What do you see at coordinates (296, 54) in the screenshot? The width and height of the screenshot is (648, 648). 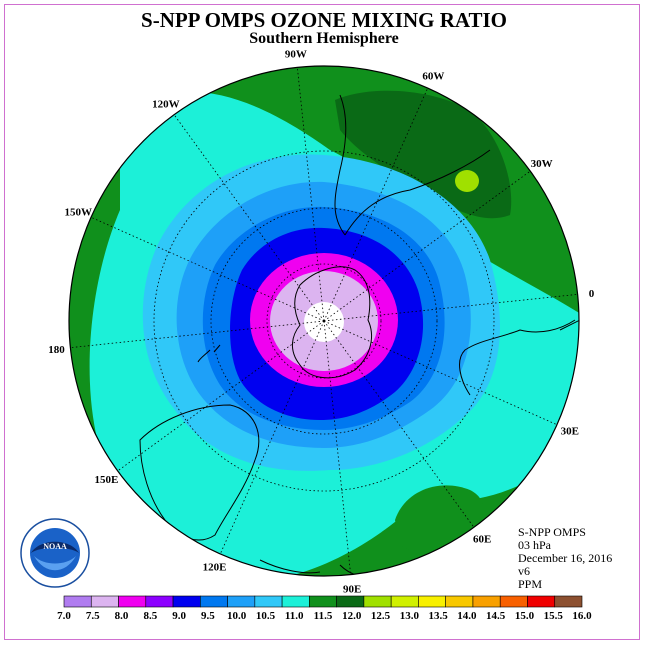 I see `longitude-label: 90W` at bounding box center [296, 54].